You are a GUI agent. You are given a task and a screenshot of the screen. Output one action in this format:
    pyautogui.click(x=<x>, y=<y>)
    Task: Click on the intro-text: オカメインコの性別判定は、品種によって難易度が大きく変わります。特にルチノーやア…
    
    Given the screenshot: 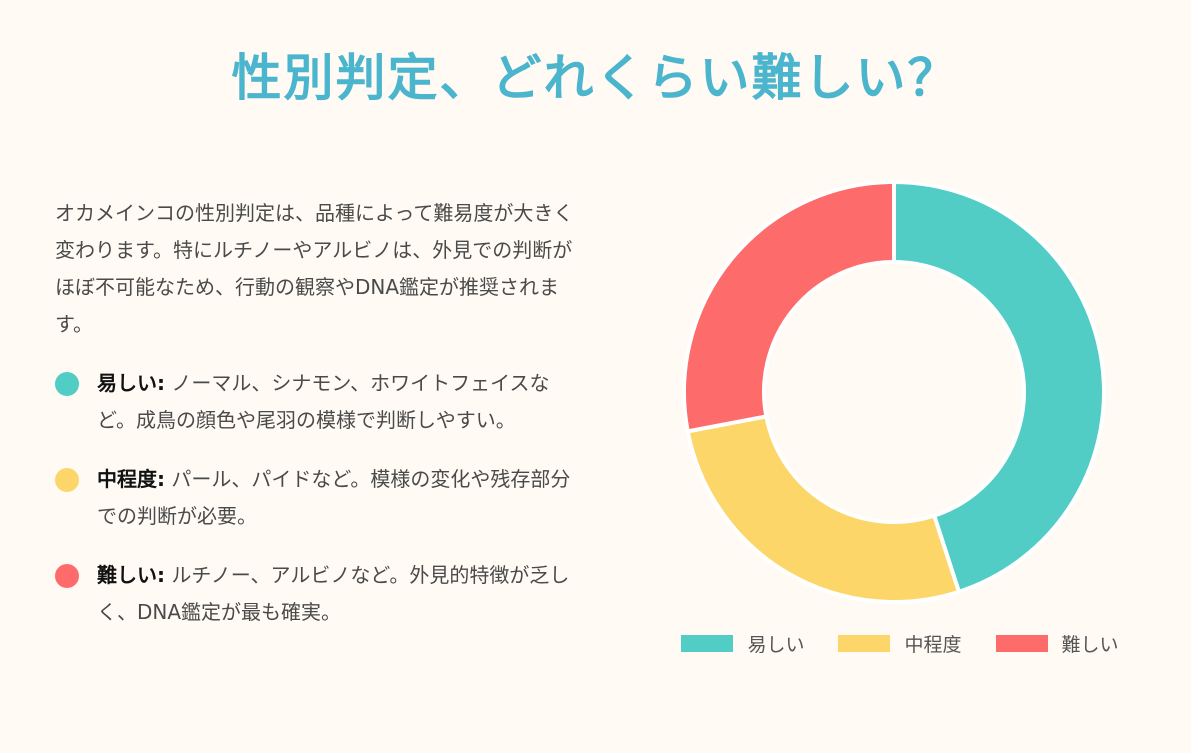 What is the action you would take?
    pyautogui.click(x=314, y=268)
    